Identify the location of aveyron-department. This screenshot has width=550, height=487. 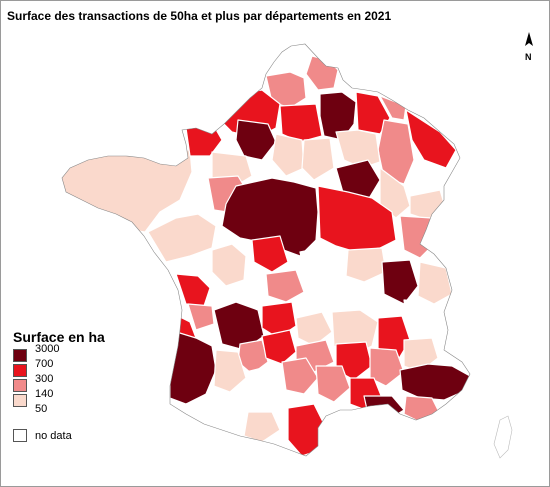
(333, 384).